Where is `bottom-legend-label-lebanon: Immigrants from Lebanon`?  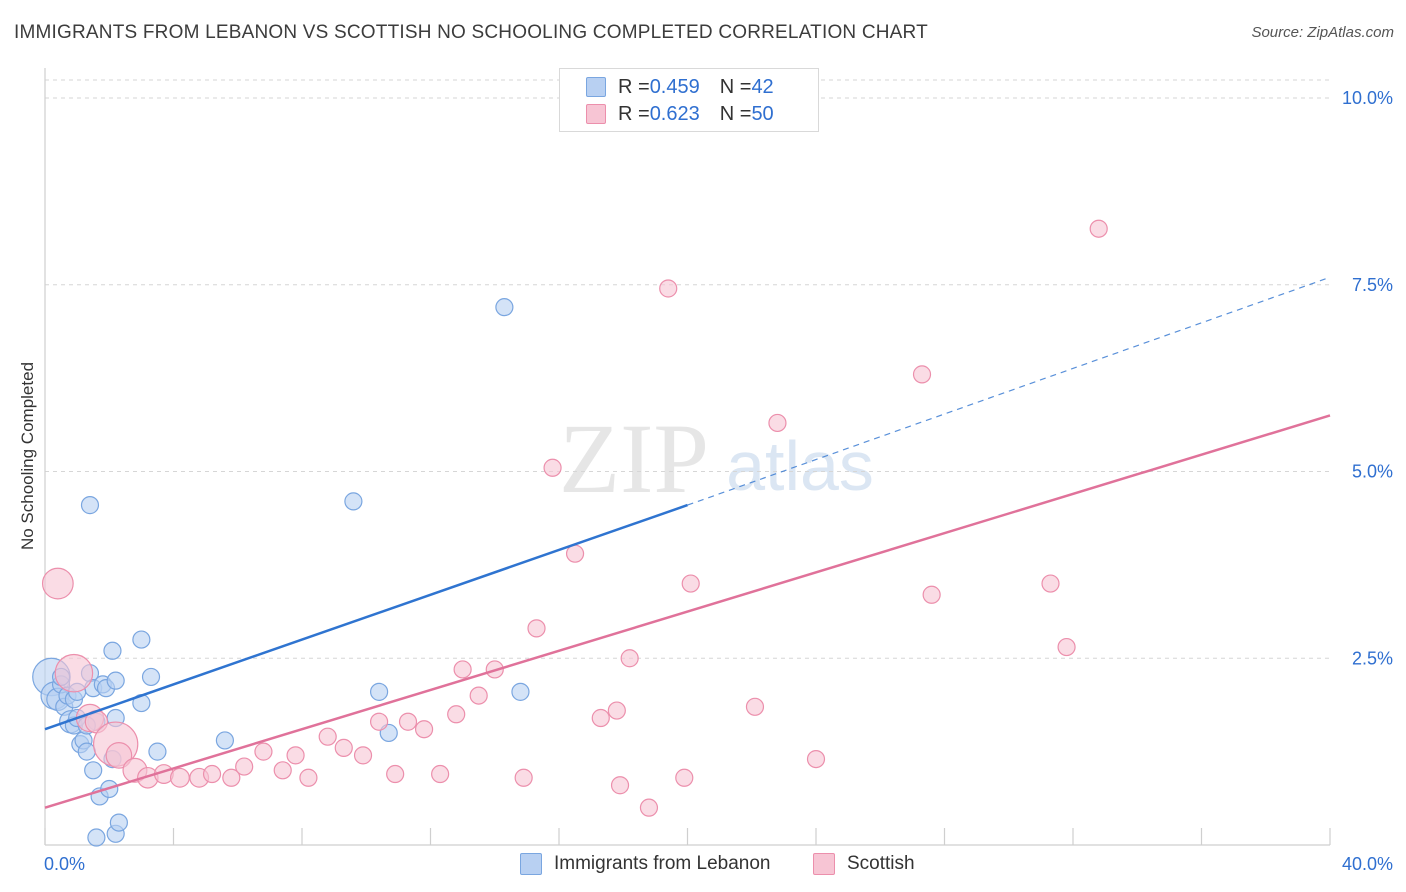 bottom-legend-label-lebanon: Immigrants from Lebanon is located at coordinates (662, 863).